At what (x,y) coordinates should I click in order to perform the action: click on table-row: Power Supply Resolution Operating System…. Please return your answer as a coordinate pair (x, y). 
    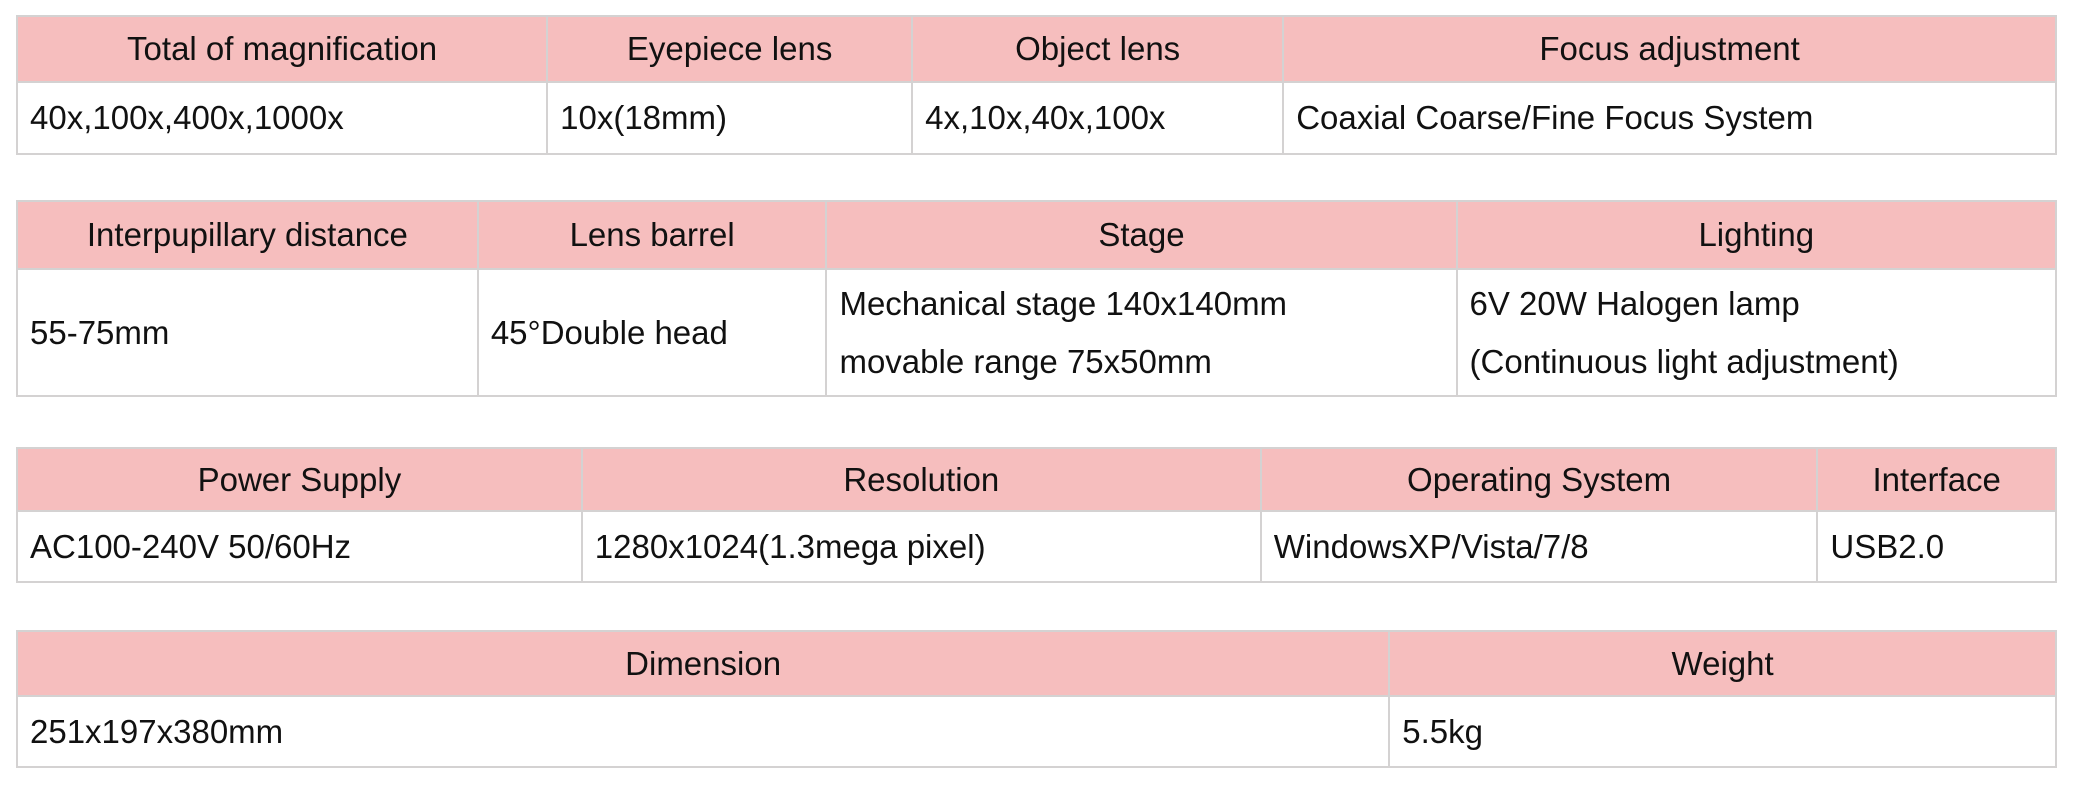
    Looking at the image, I should click on (1036, 479).